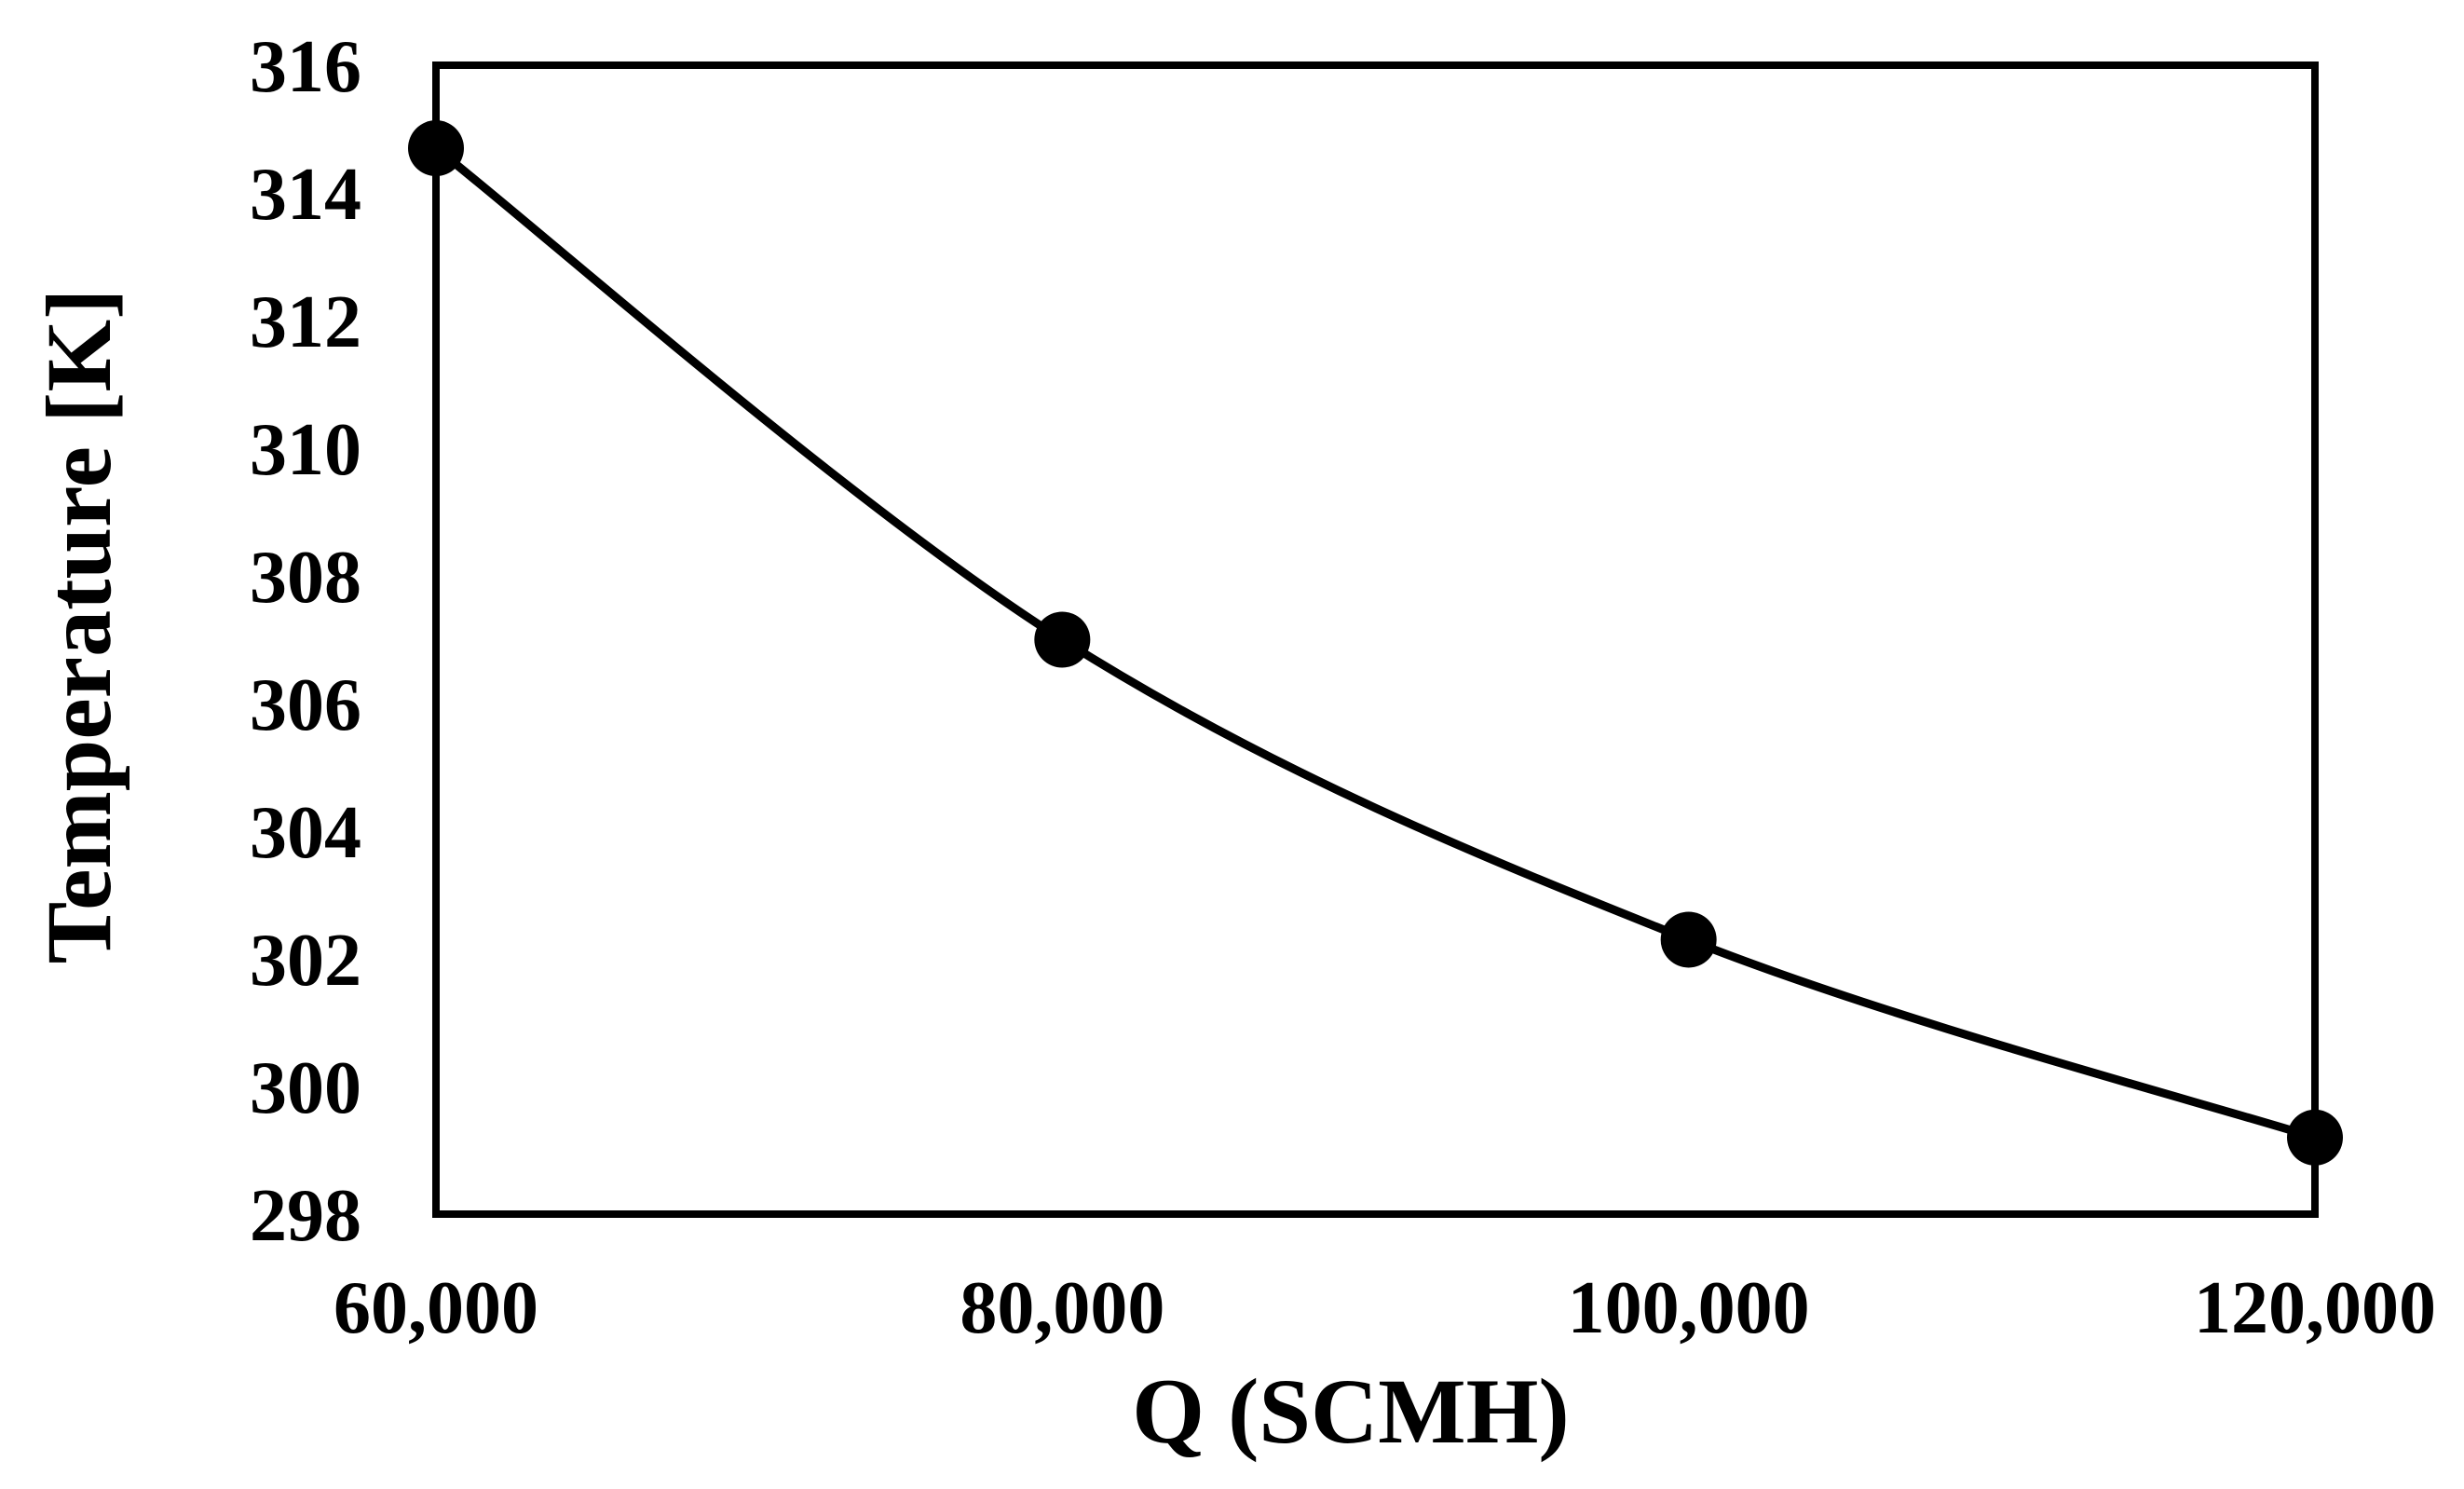 The image size is (2464, 1489). I want to click on y-axis-title: Temperature [K], so click(78, 626).